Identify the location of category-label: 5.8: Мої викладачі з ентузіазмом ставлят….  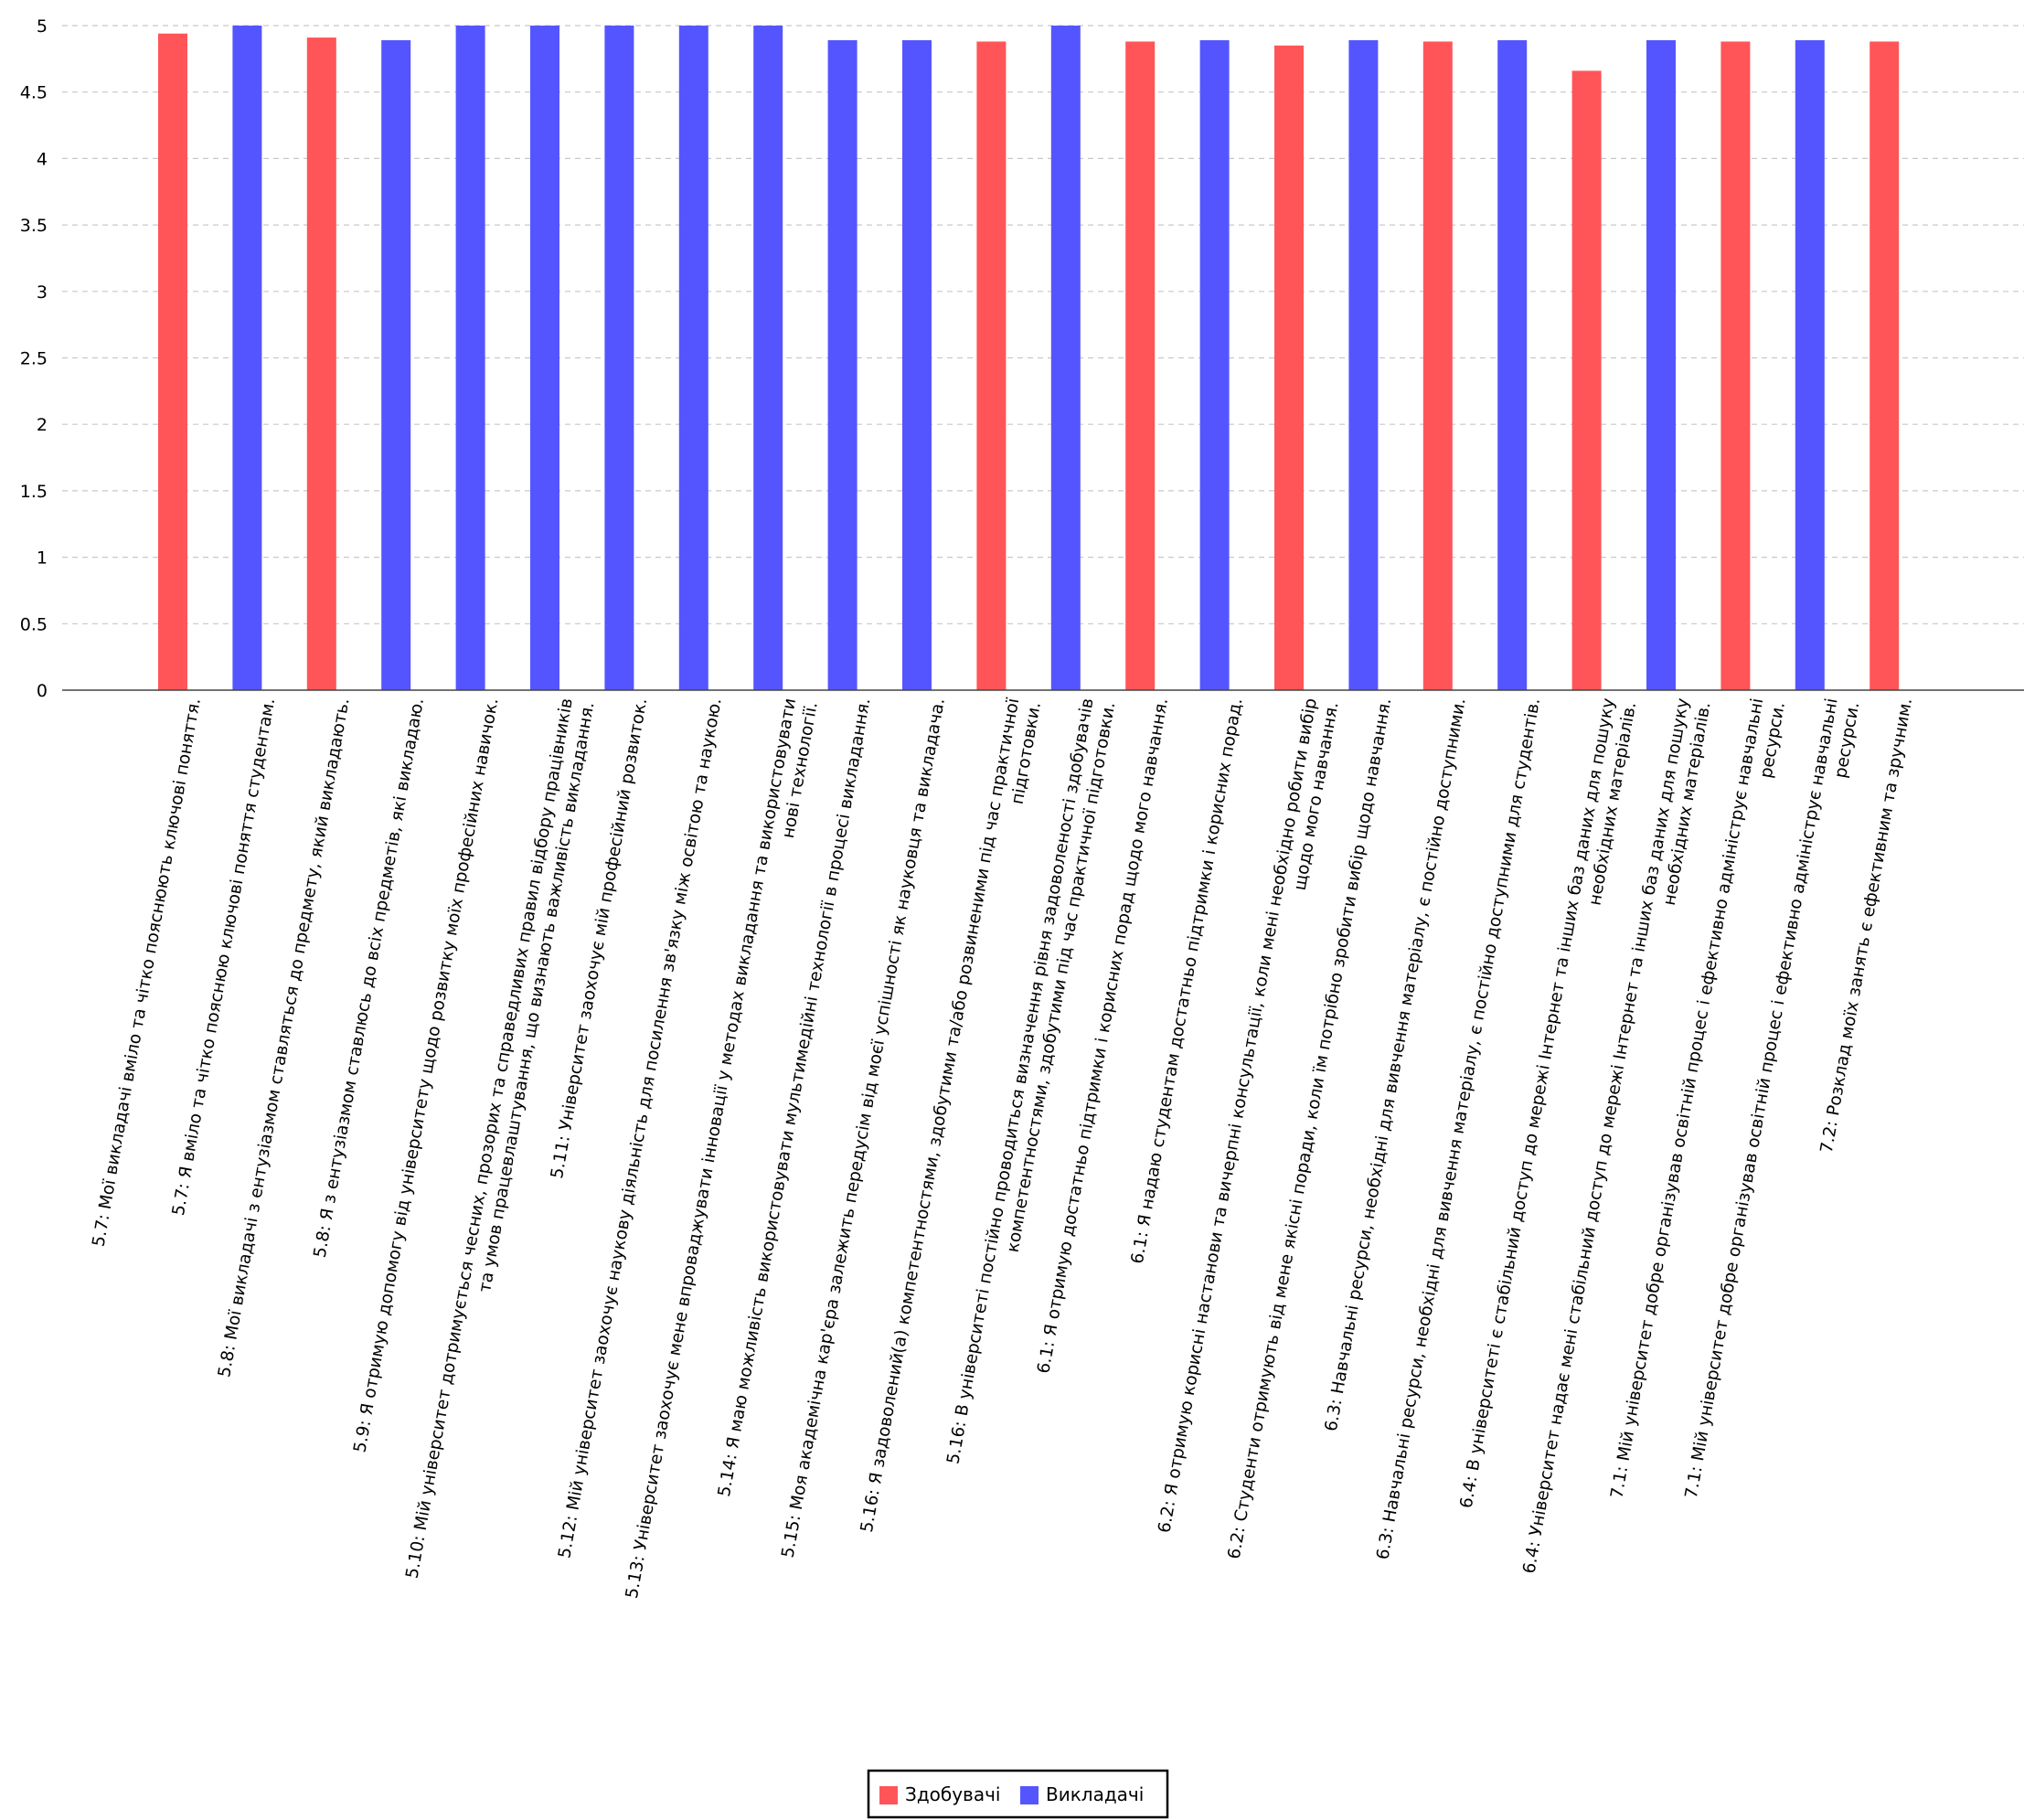
(284, 1037).